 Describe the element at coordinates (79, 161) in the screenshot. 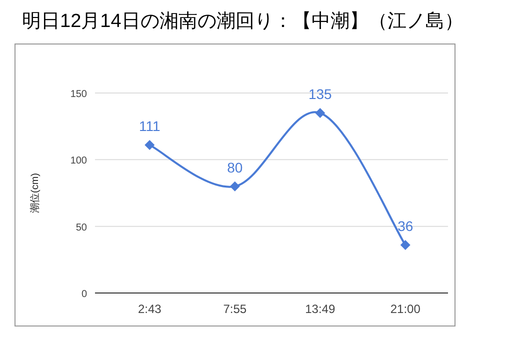

I see `y-tick-label: 100` at that location.